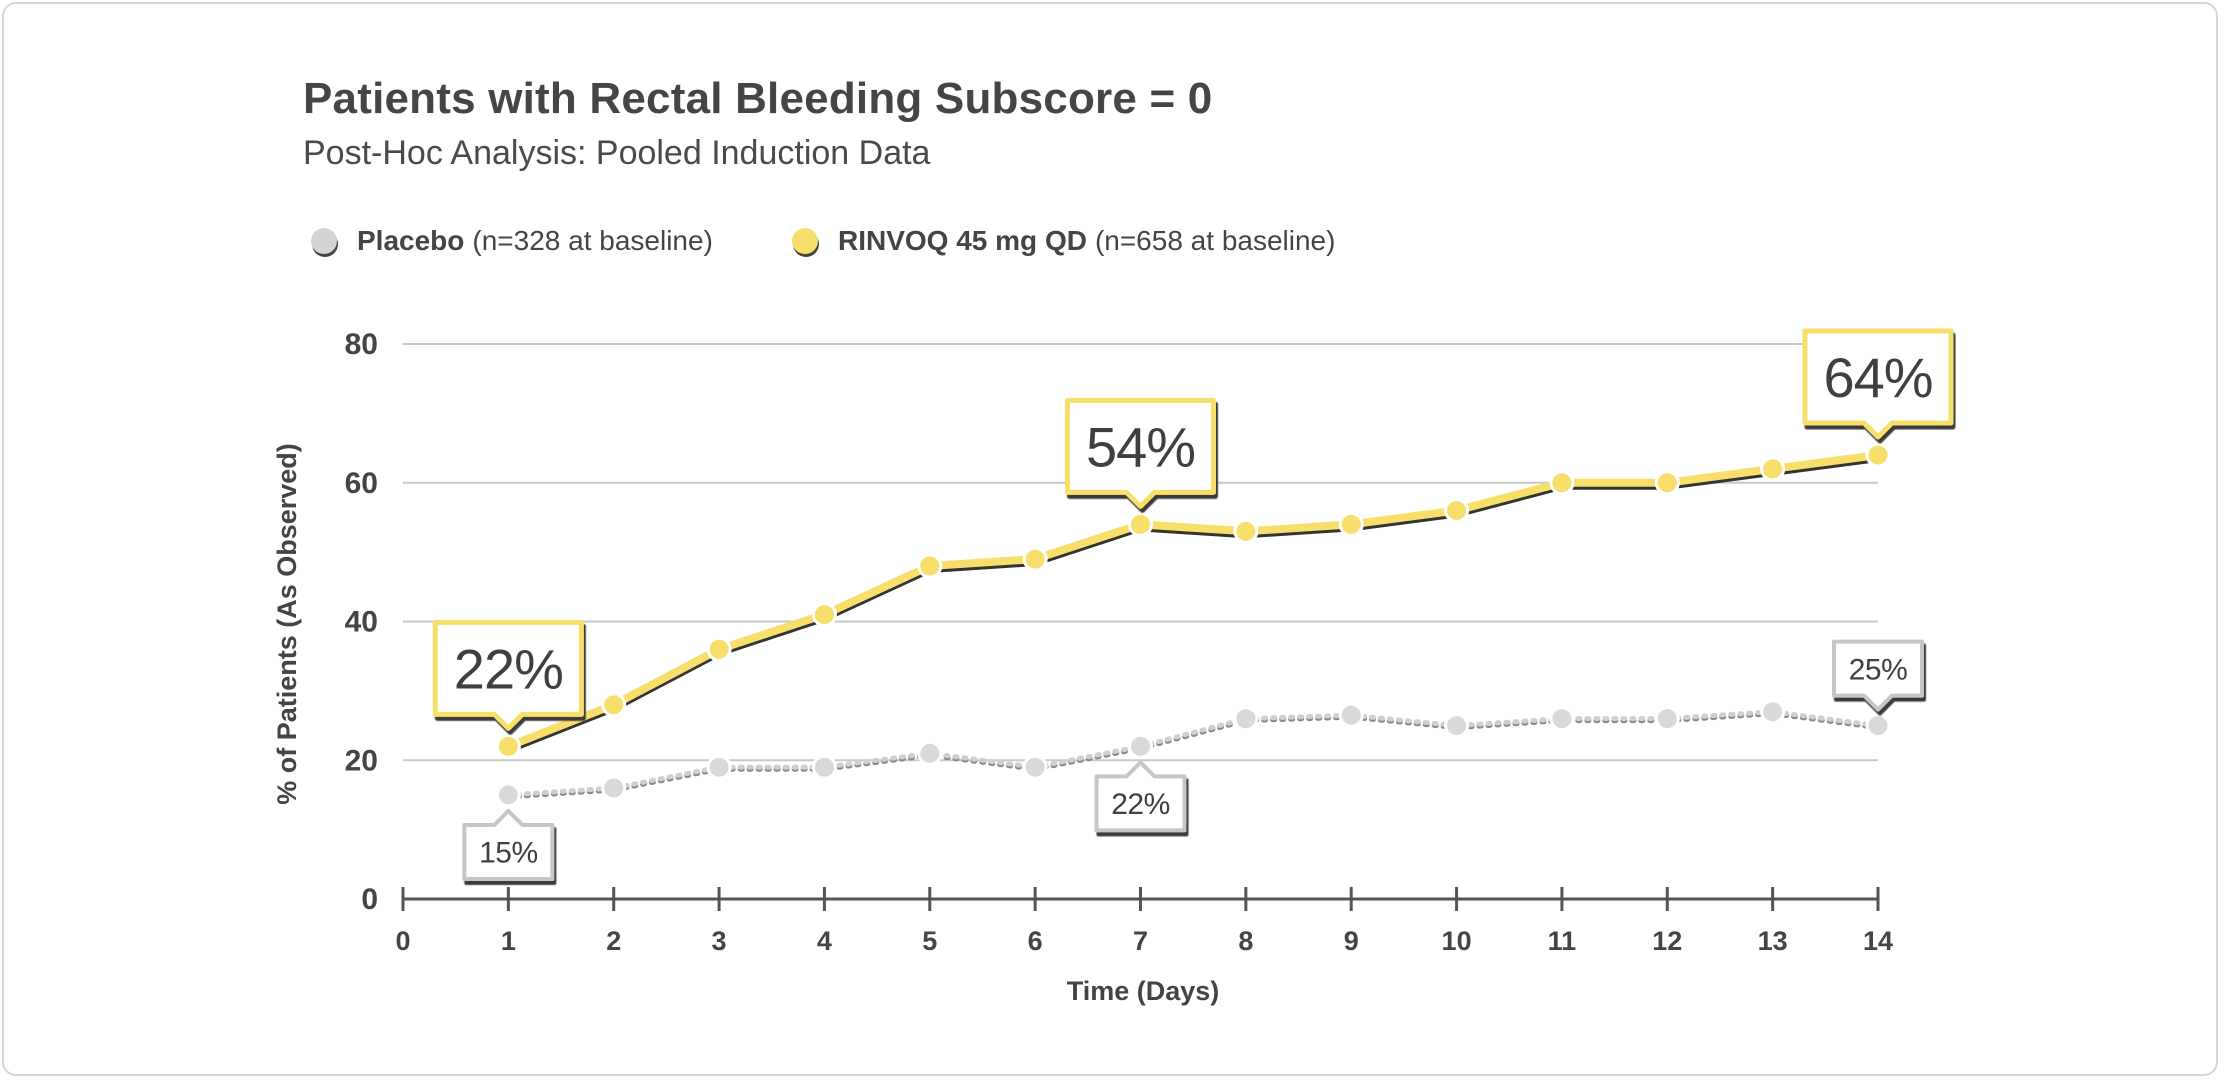 Image resolution: width=2224 pixels, height=1082 pixels. I want to click on x-tick-label: 11, so click(1562, 941).